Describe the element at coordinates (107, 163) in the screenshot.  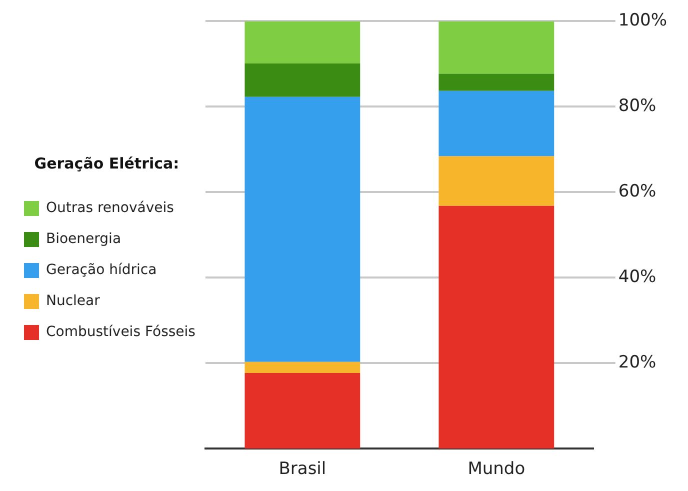
I see `legend-title: Geração Elétrica:` at that location.